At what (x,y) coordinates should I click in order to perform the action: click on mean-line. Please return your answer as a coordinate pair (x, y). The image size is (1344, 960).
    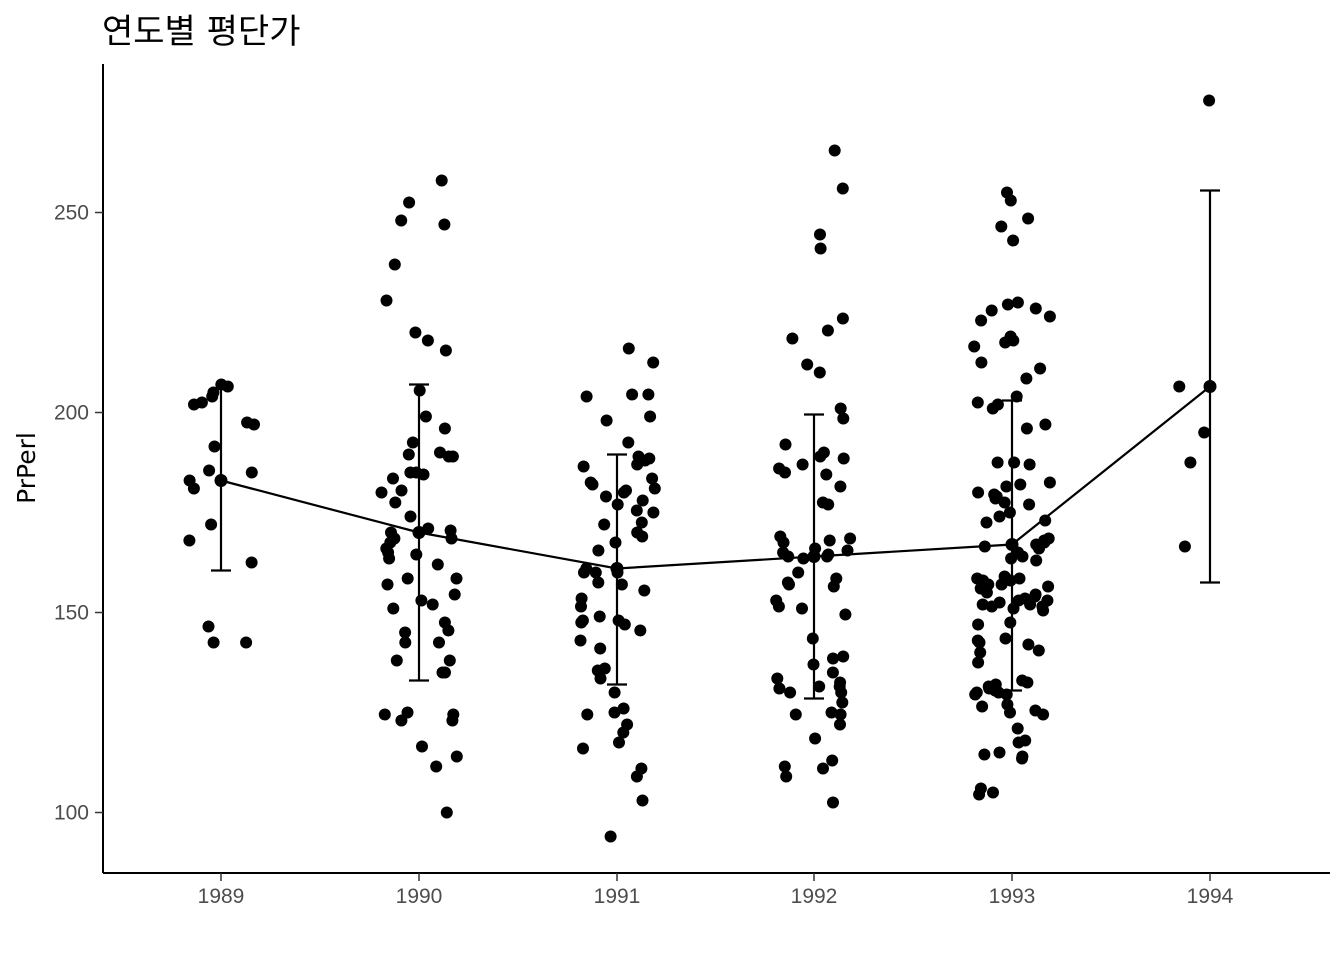
    Looking at the image, I should click on (715, 477).